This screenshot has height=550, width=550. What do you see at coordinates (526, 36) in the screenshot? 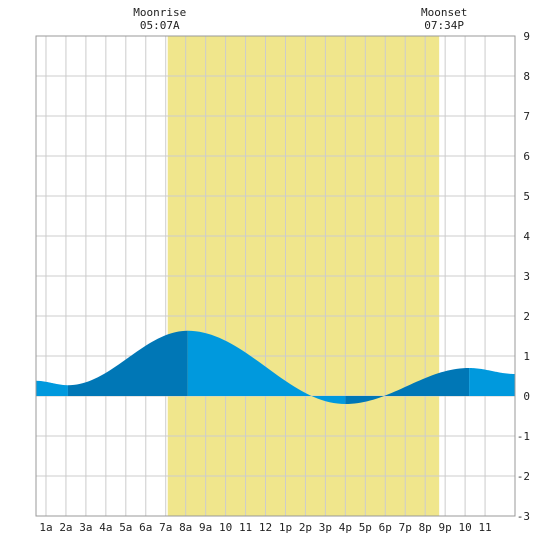
I see `y-tick-label: 9` at bounding box center [526, 36].